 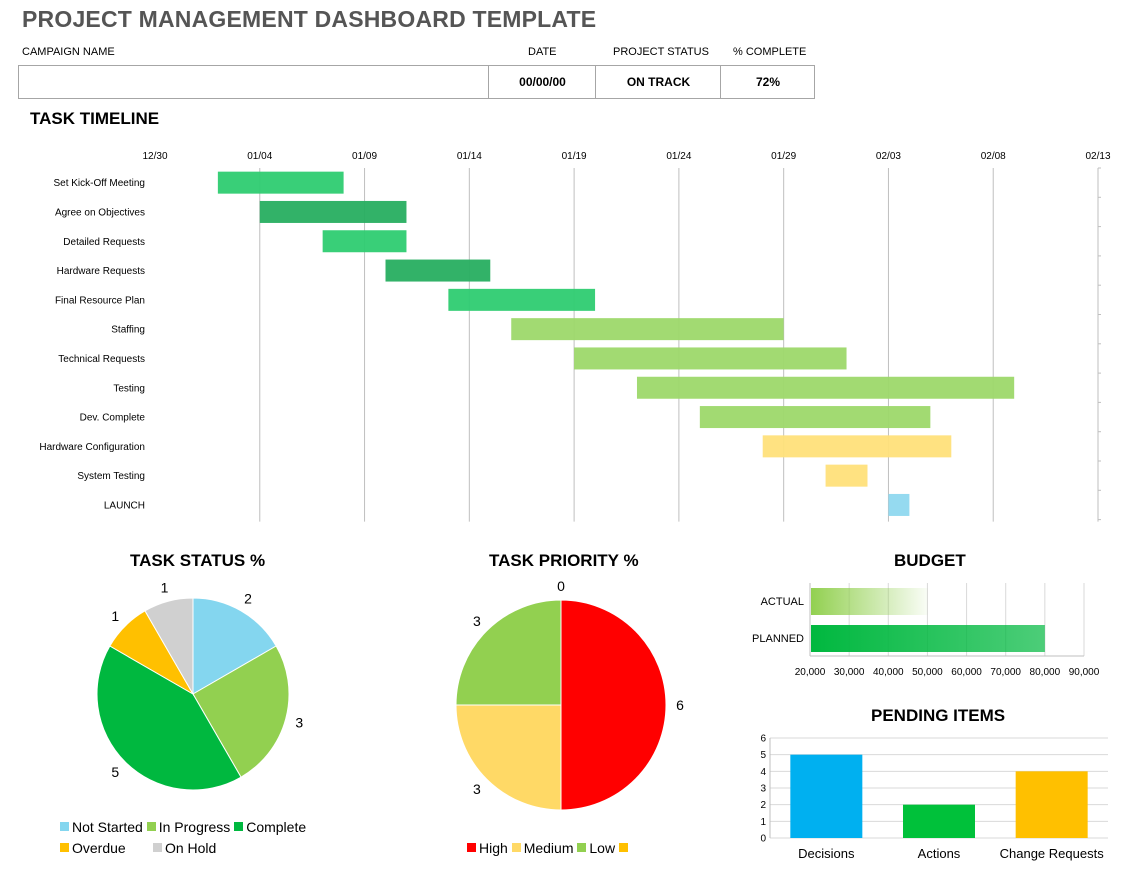 I want to click on timeline-tick-label: 01/24, so click(x=678, y=156).